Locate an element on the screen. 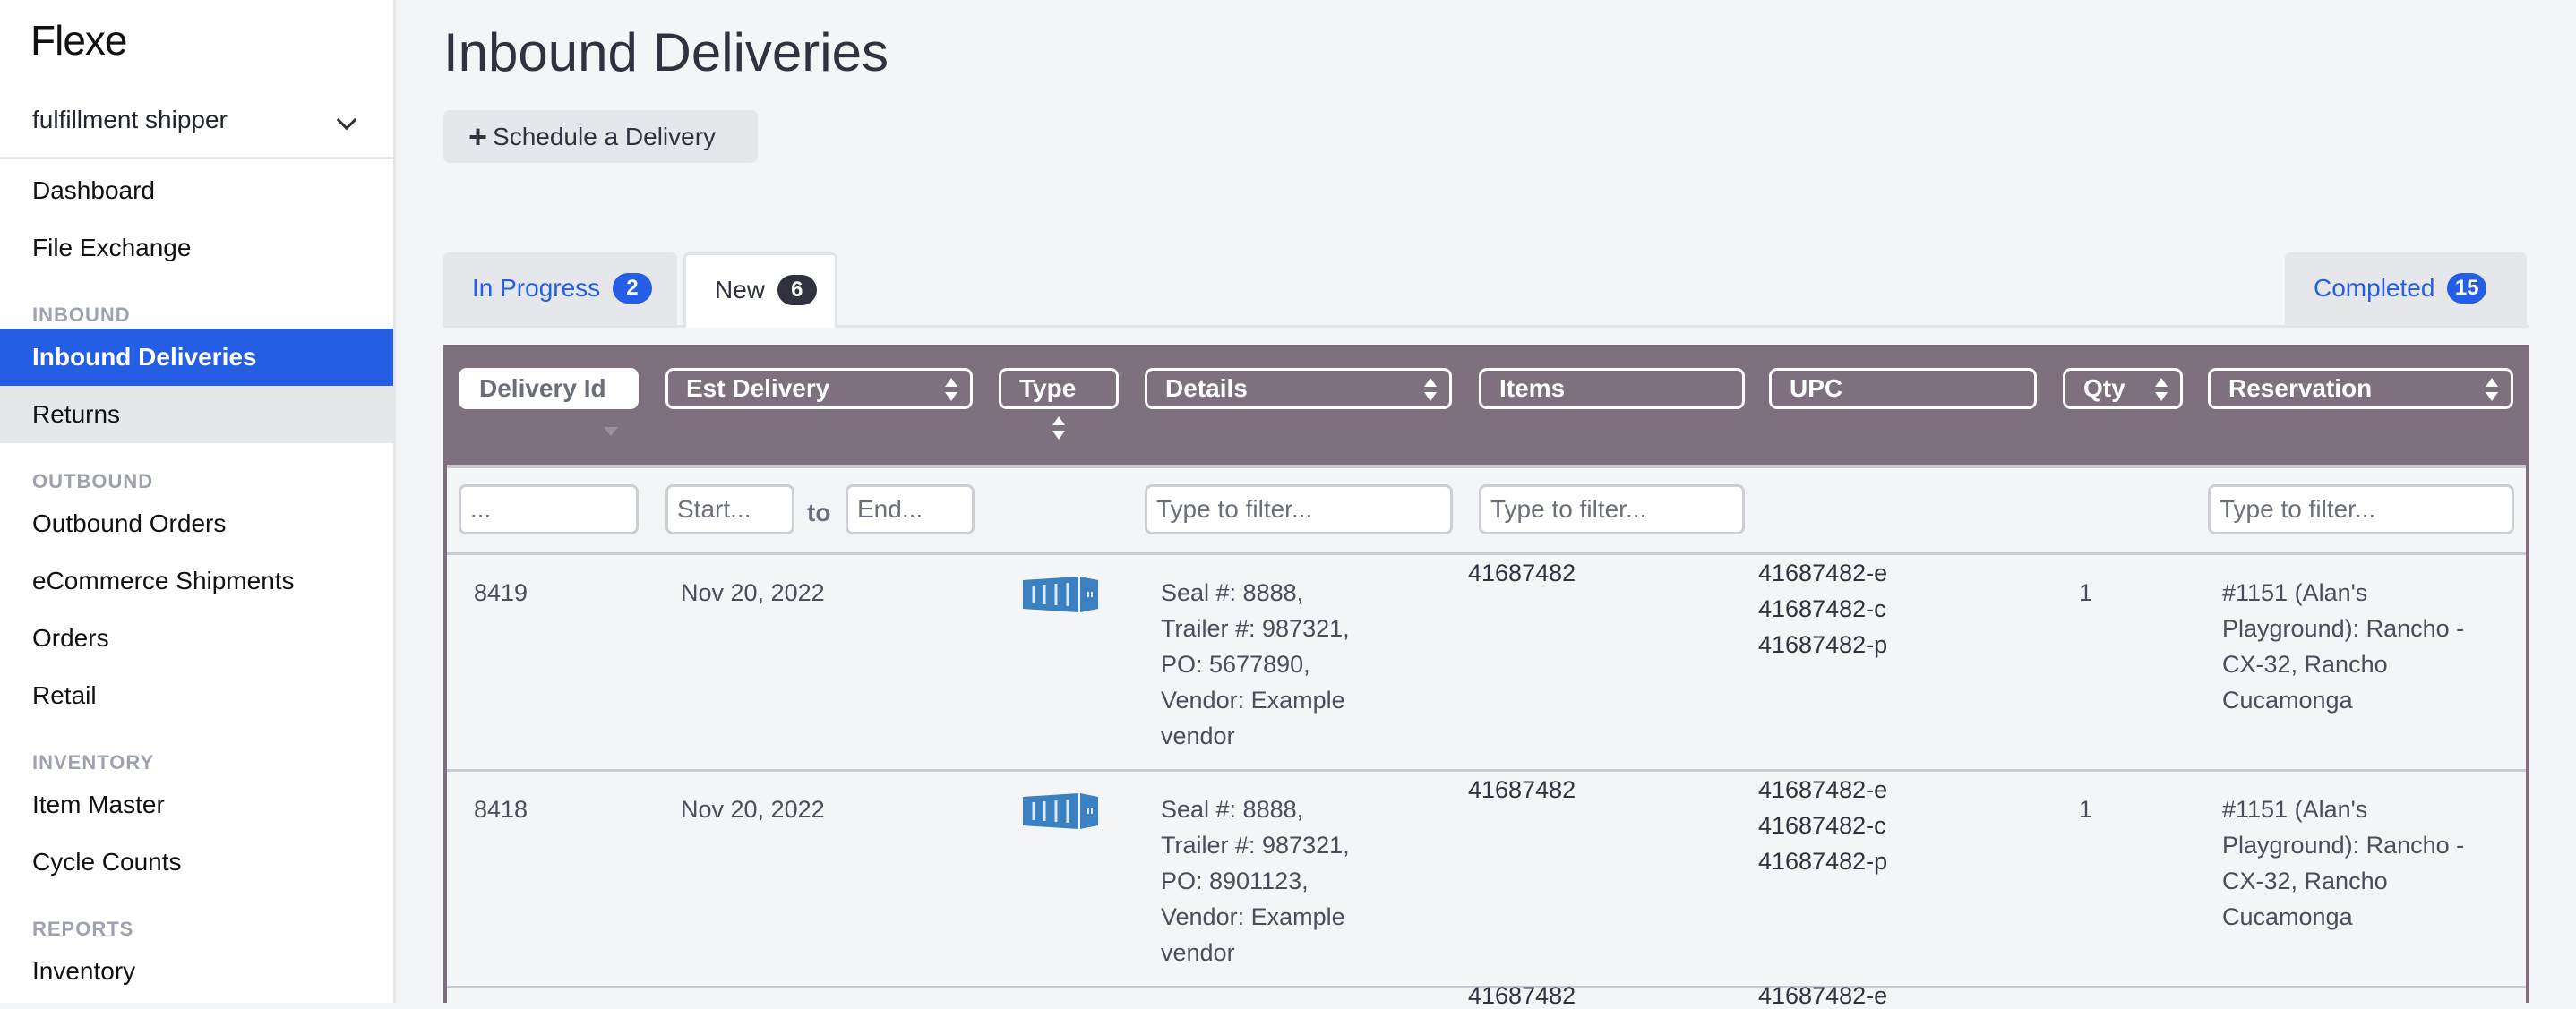 The height and width of the screenshot is (1009, 2576). reservation-filter is located at coordinates (2361, 509).